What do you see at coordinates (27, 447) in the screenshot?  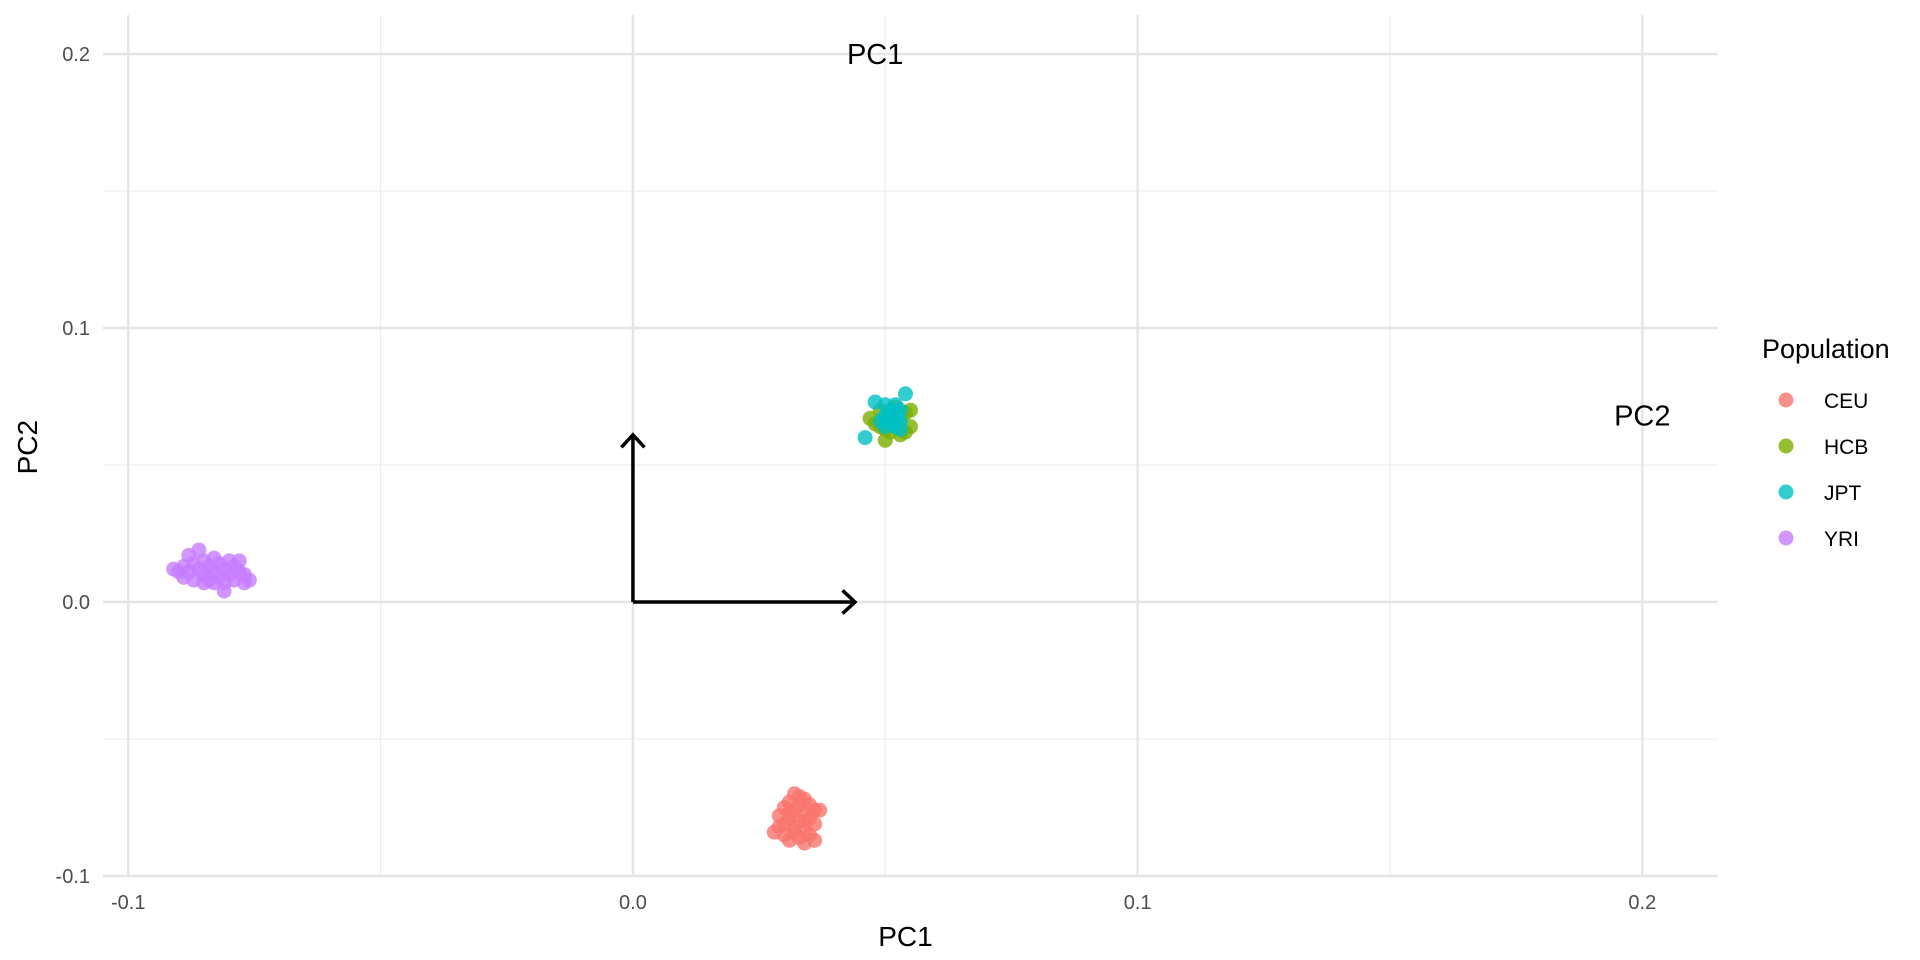 I see `y-axis-title: PC2` at bounding box center [27, 447].